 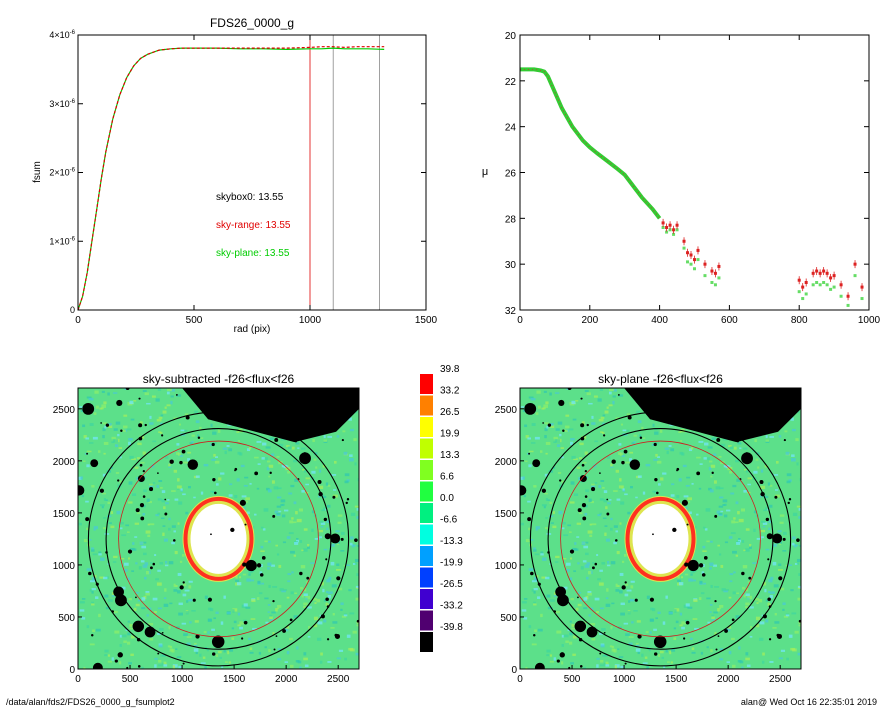 I want to click on colorbar-label: 39.8, so click(x=450, y=369).